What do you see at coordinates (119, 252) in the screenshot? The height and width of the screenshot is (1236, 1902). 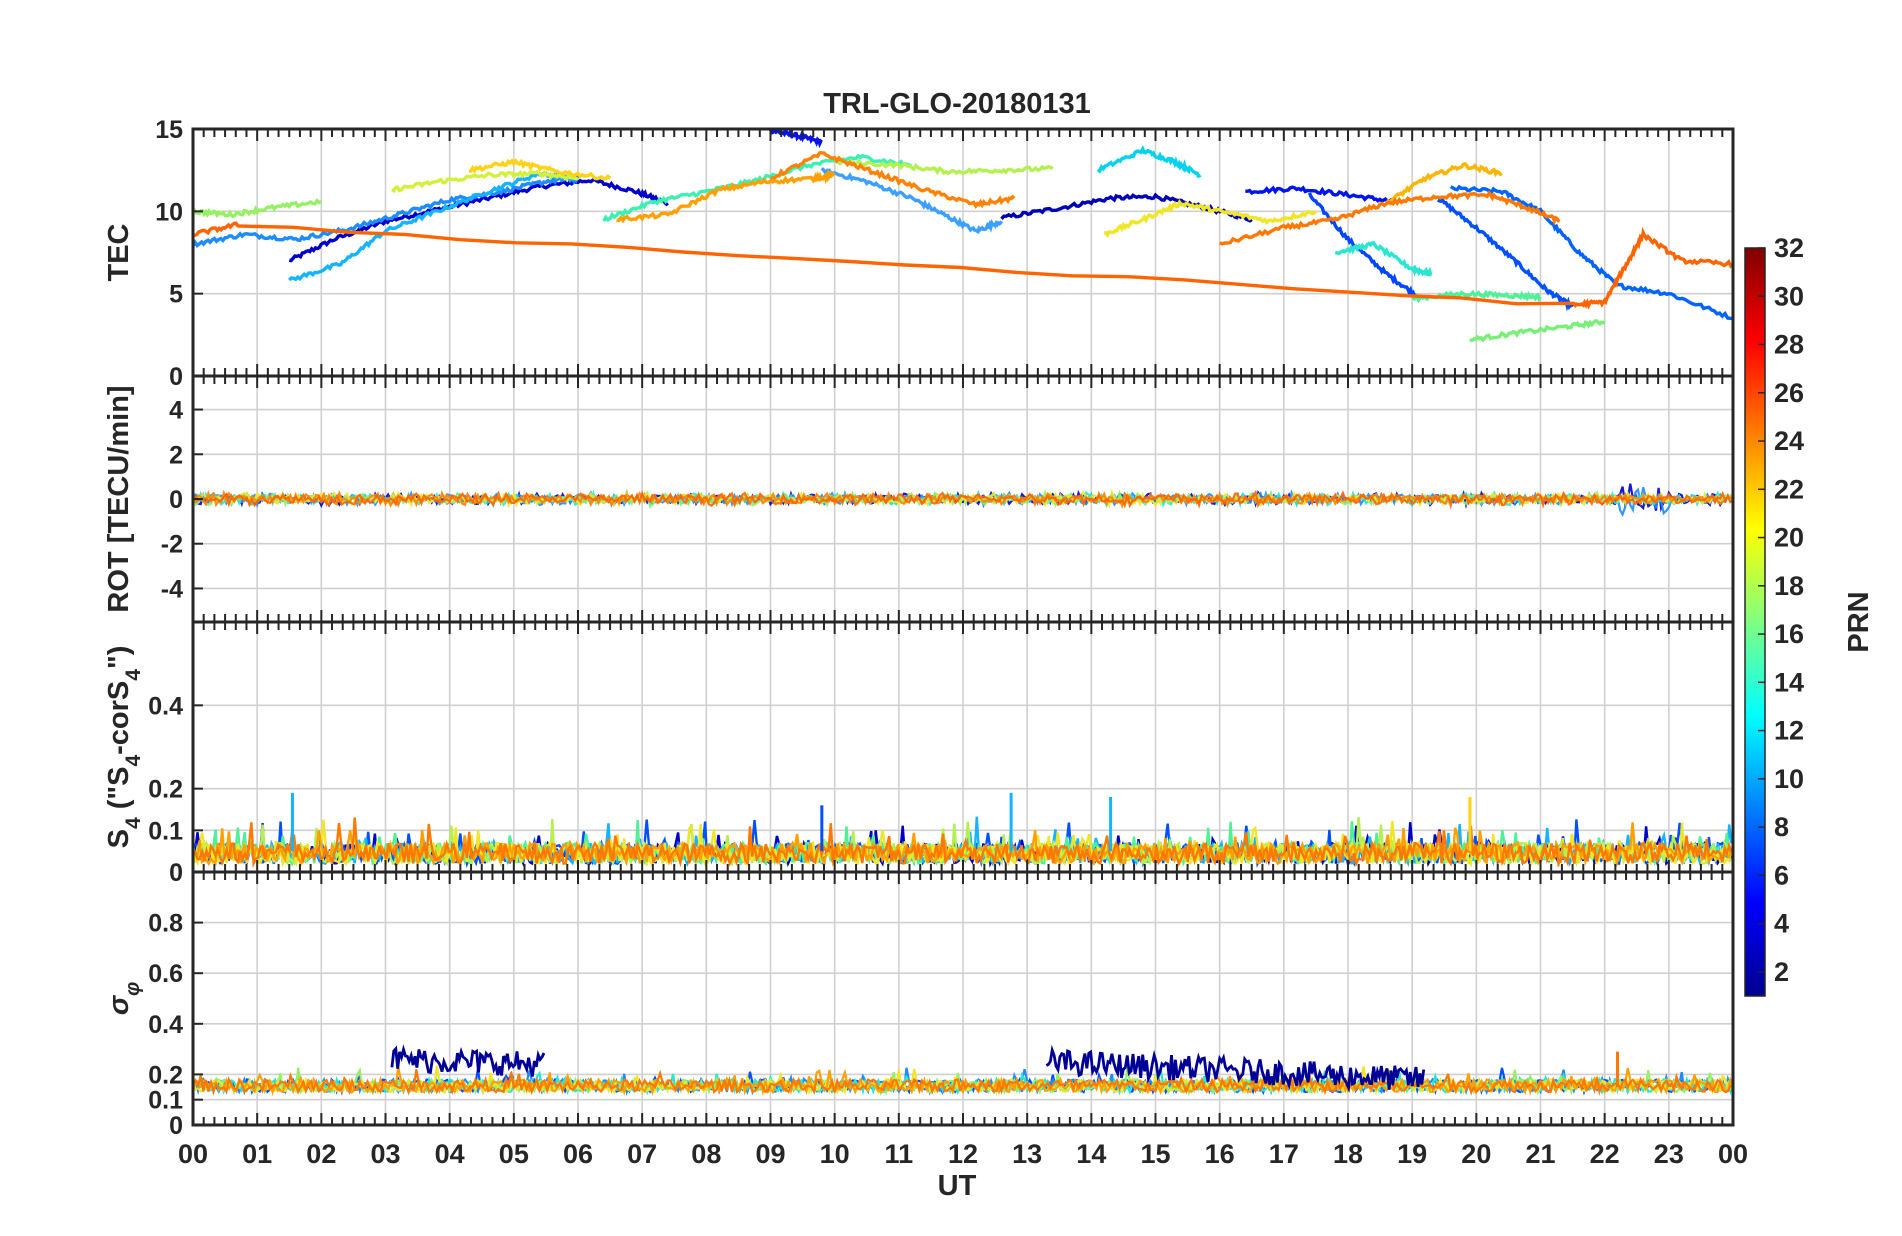 I see `y-axis-label: TEC` at bounding box center [119, 252].